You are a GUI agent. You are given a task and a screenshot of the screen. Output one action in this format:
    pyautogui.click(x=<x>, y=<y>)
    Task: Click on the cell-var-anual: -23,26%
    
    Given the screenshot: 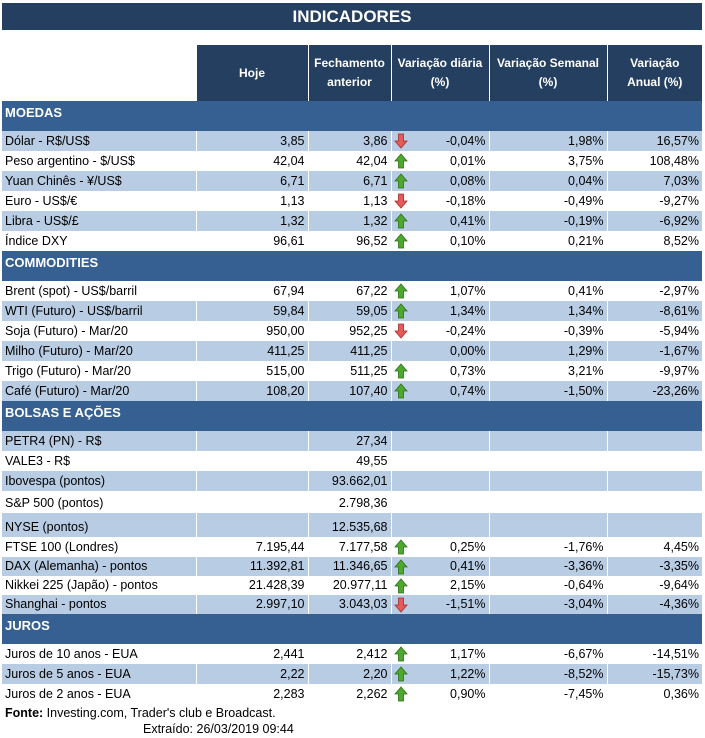 What is the action you would take?
    pyautogui.click(x=654, y=391)
    